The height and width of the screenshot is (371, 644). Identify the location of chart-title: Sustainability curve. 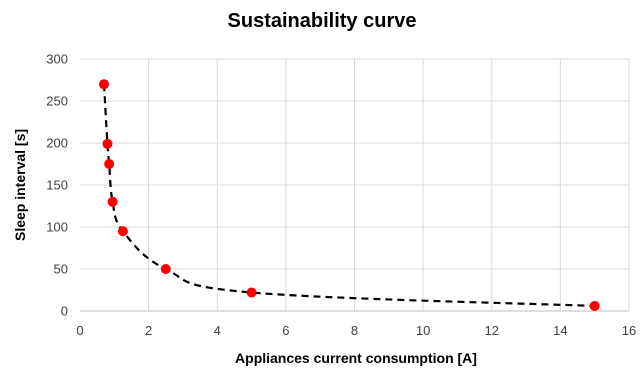
(322, 21).